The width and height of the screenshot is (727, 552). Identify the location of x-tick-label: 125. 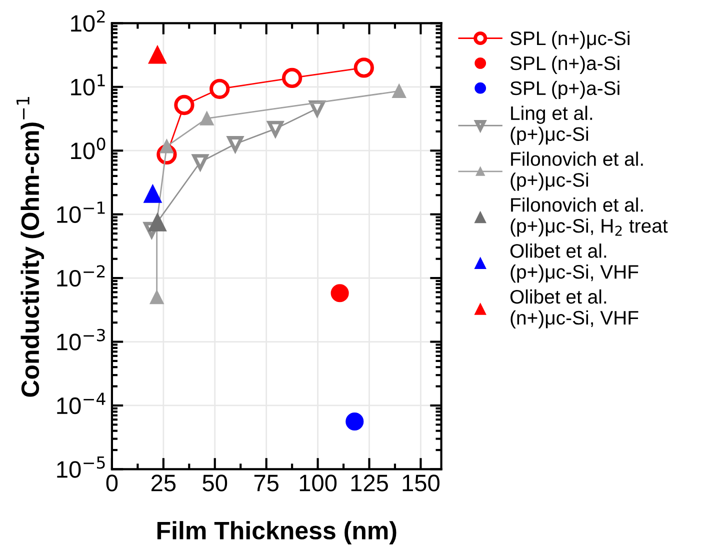
(369, 483).